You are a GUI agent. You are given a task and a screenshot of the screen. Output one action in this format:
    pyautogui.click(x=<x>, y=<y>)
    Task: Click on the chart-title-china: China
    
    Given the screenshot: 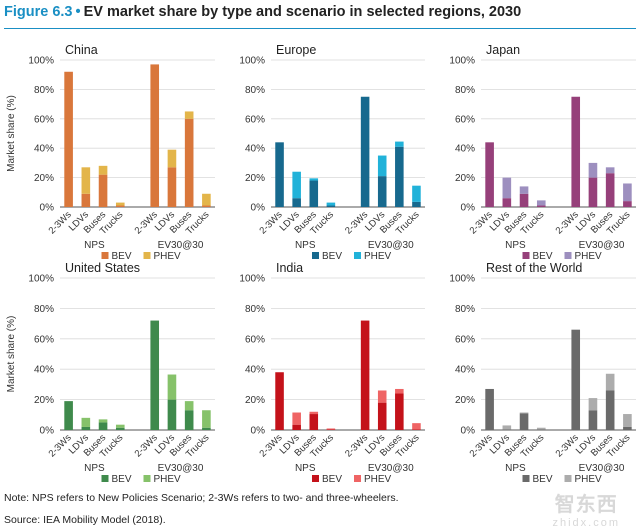 What is the action you would take?
    pyautogui.click(x=81, y=50)
    